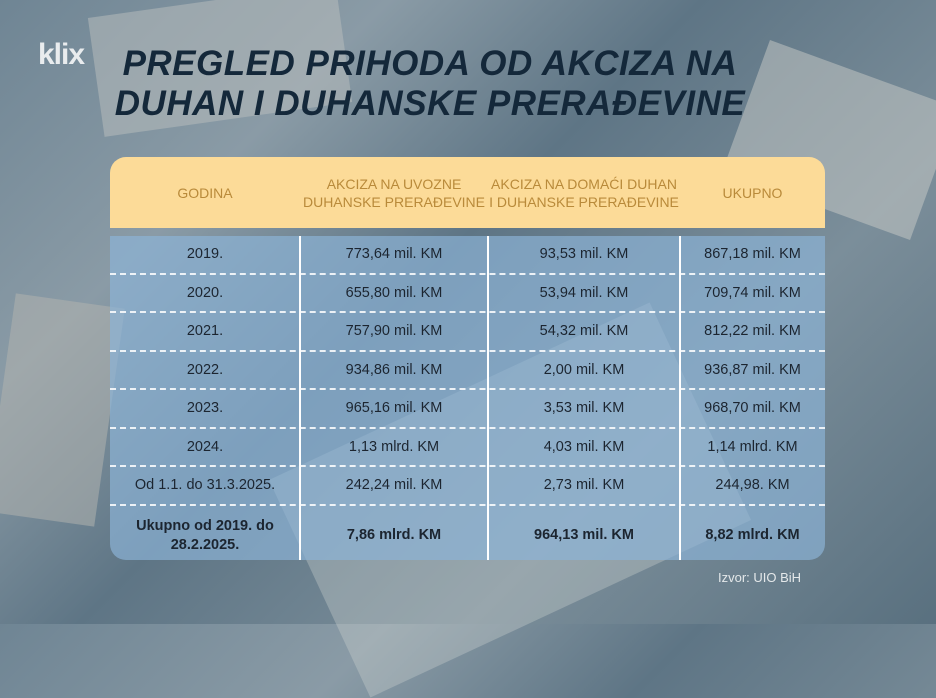 The width and height of the screenshot is (936, 698). Describe the element at coordinates (584, 535) in the screenshot. I see `total-cell: 964,13 mil. KM` at that location.